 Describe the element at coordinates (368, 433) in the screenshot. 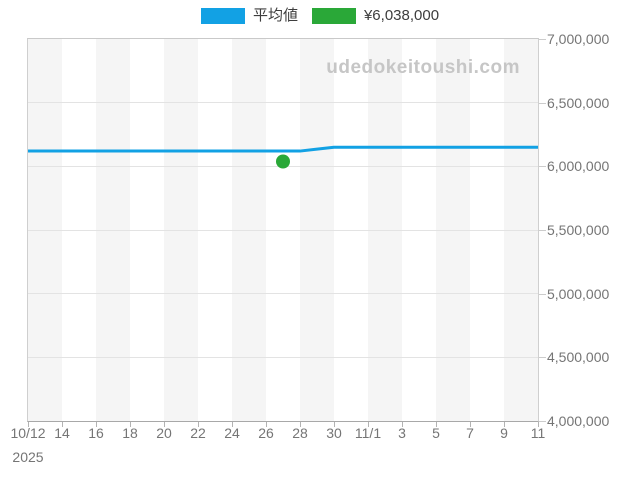

I see `x-axis-label: 11/1` at that location.